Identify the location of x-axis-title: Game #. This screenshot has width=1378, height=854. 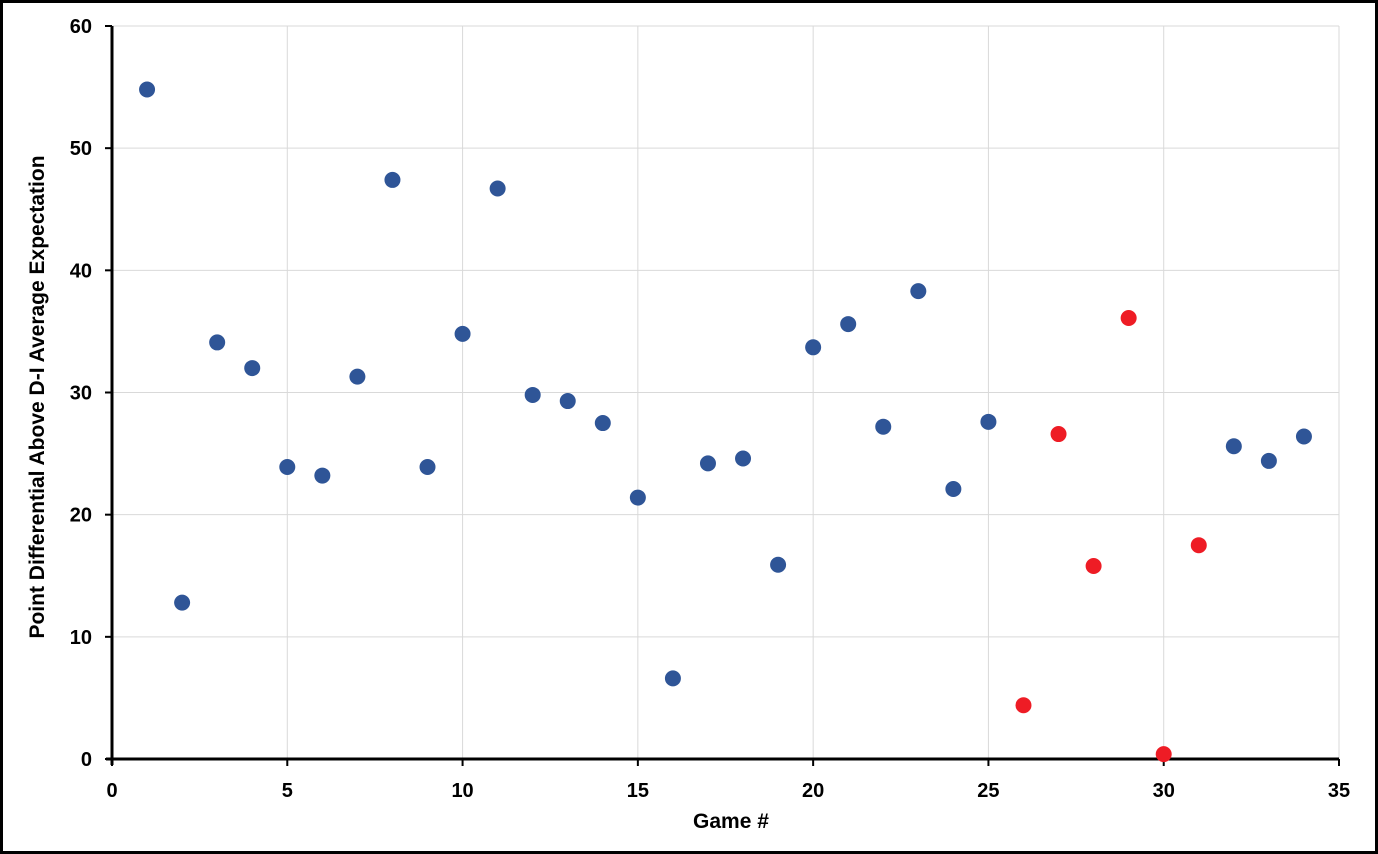
(731, 821).